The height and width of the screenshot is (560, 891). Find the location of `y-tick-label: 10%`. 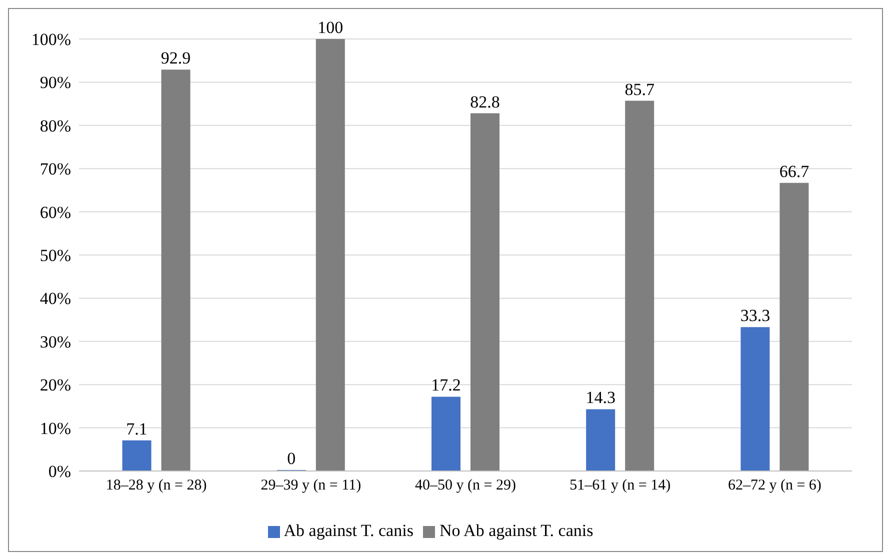

y-tick-label: 10% is located at coordinates (55, 428).